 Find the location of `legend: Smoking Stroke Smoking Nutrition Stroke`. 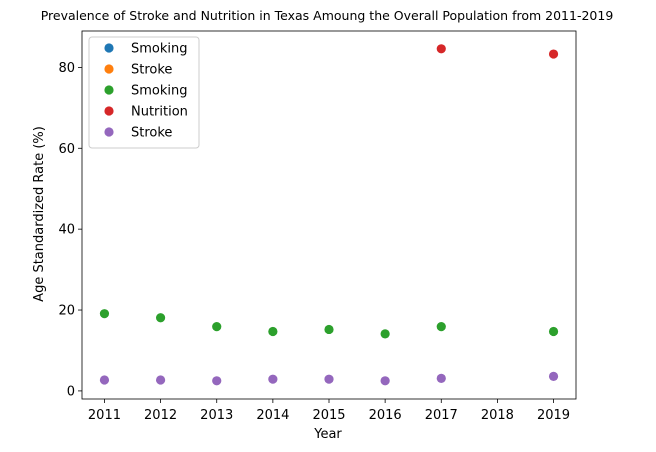

legend: Smoking Stroke Smoking Nutrition Stroke is located at coordinates (144, 92).